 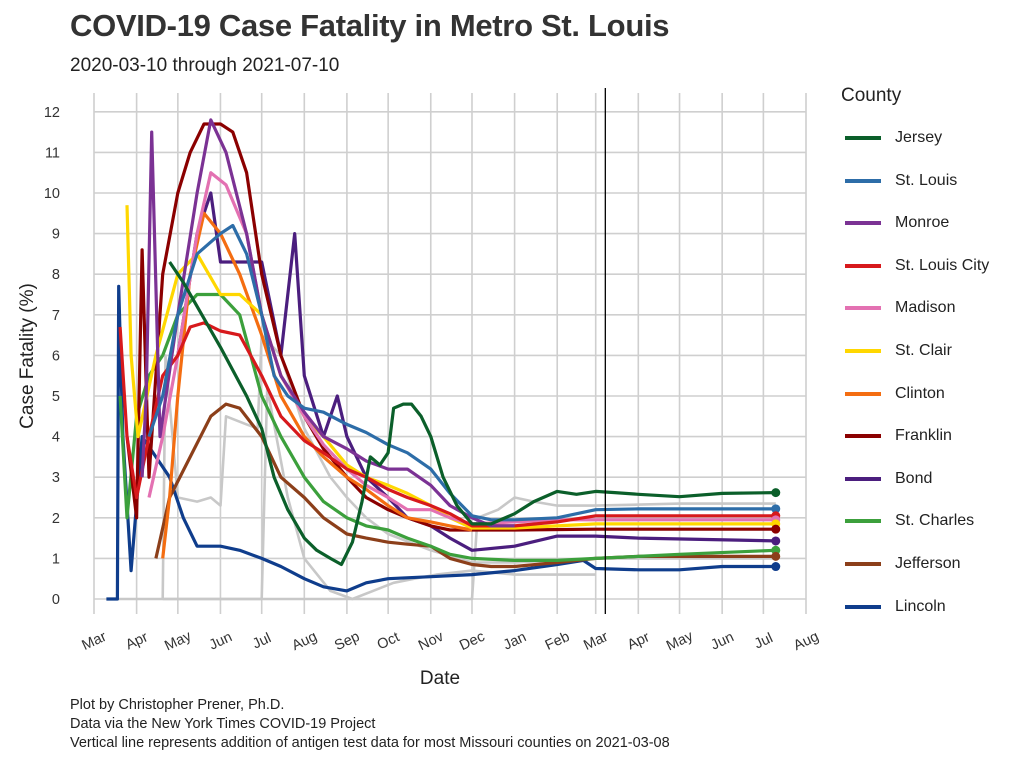 What do you see at coordinates (942, 265) in the screenshot?
I see `legend-label: St. Louis City` at bounding box center [942, 265].